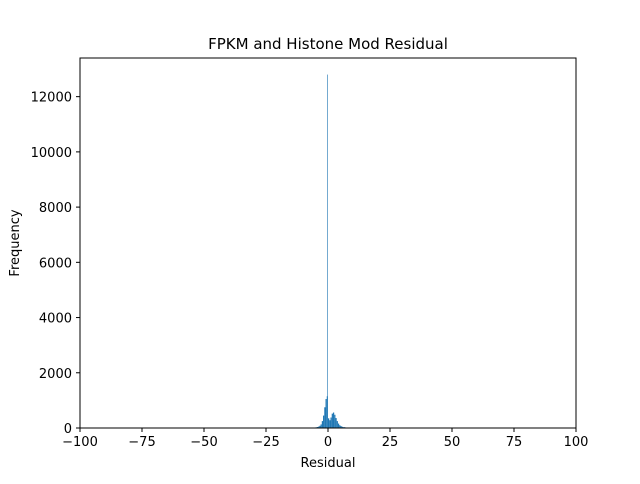  What do you see at coordinates (328, 44) in the screenshot?
I see `chart-title: FPKM and Histone Mod Residual` at bounding box center [328, 44].